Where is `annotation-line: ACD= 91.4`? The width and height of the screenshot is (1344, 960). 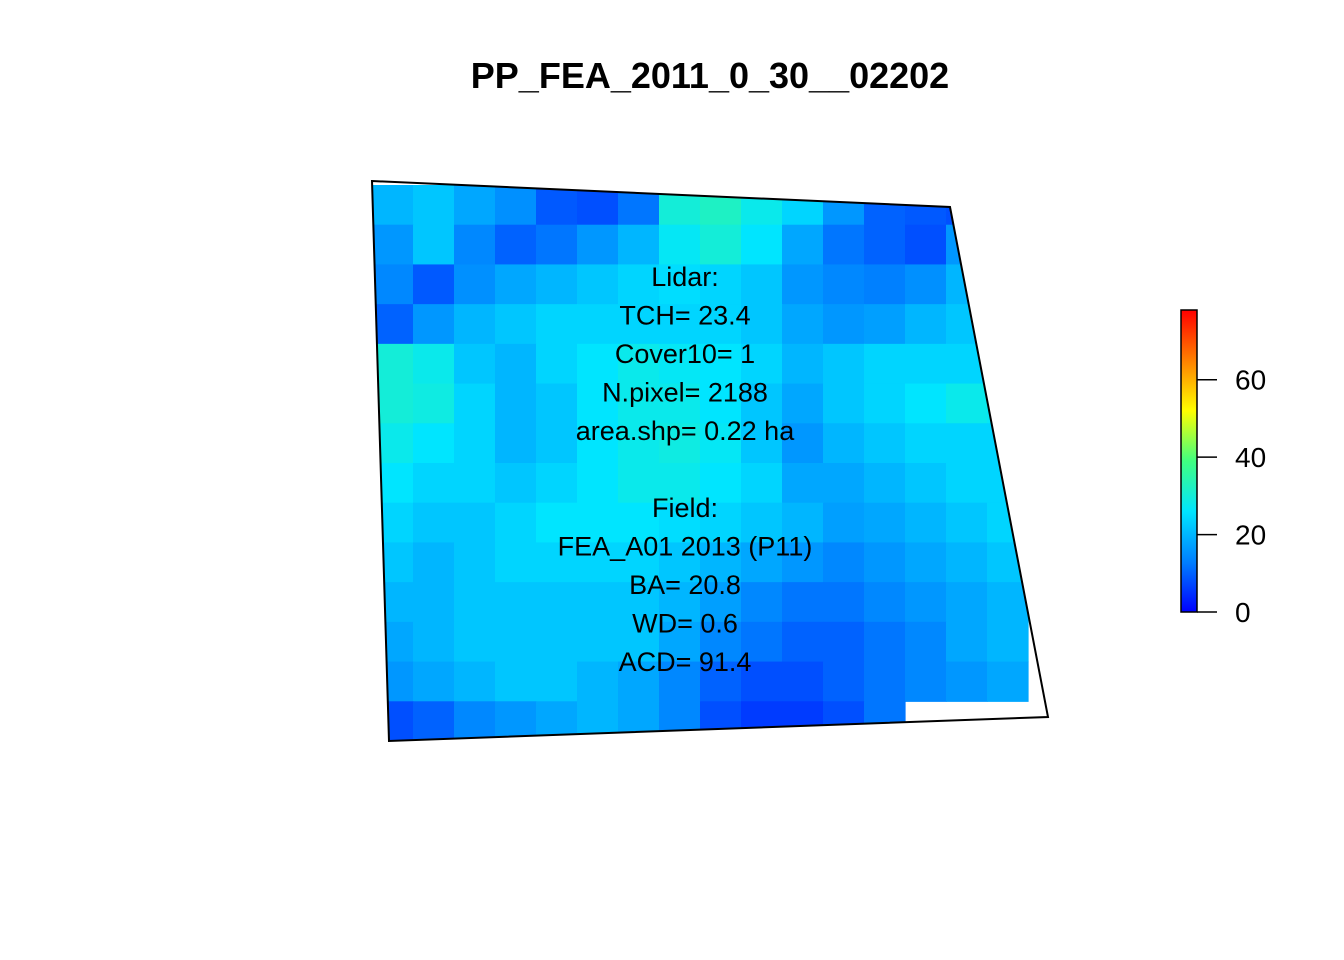 annotation-line: ACD= 91.4 is located at coordinates (685, 662).